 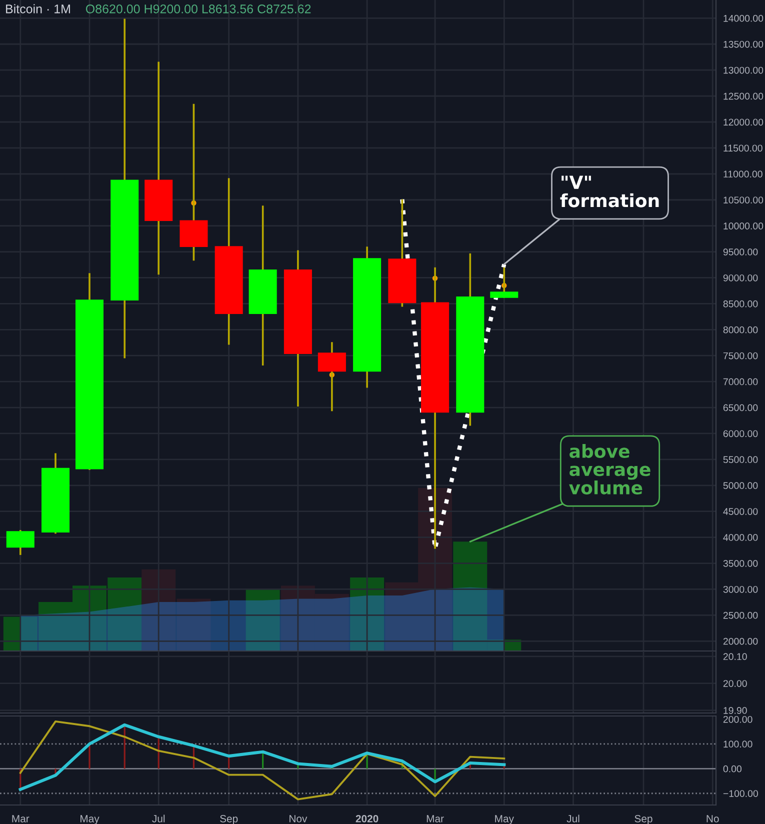 What do you see at coordinates (744, 200) in the screenshot?
I see `y-tick-label: 10500.00` at bounding box center [744, 200].